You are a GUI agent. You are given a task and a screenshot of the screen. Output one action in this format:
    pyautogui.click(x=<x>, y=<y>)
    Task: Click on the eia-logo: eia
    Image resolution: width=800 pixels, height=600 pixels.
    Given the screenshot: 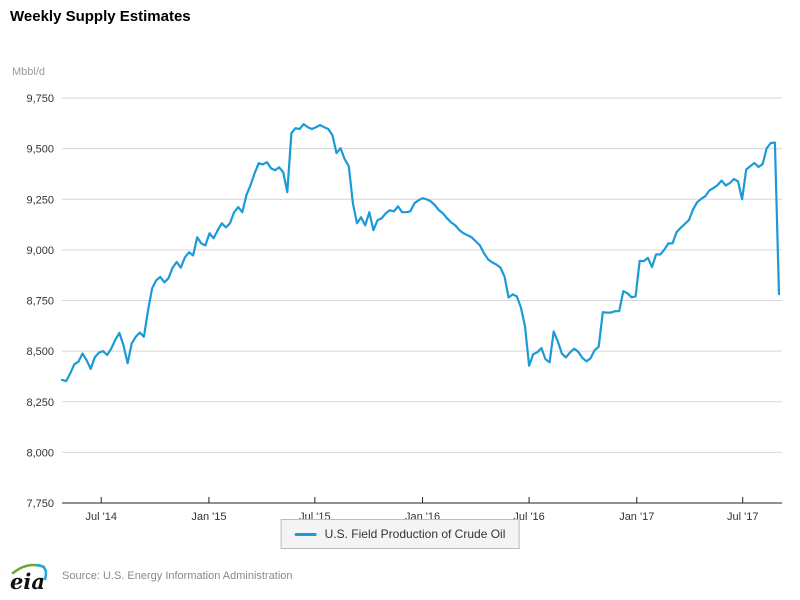 What is the action you would take?
    pyautogui.click(x=29, y=578)
    